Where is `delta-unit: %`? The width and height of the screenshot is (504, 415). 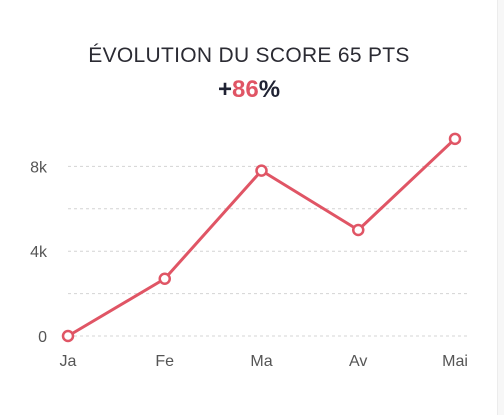
delta-unit: % is located at coordinates (269, 89).